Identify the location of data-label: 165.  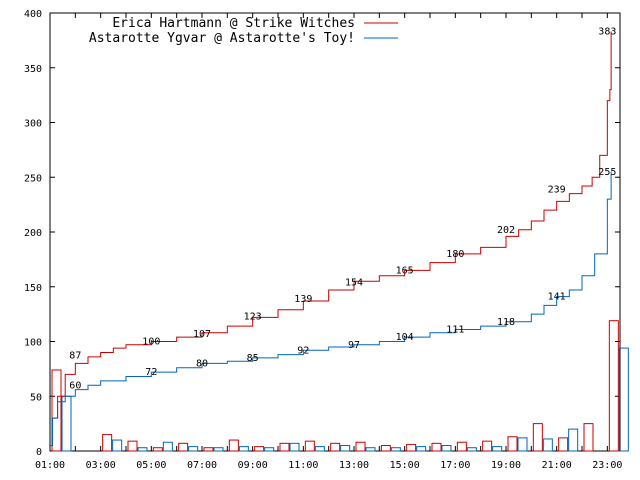
(405, 270).